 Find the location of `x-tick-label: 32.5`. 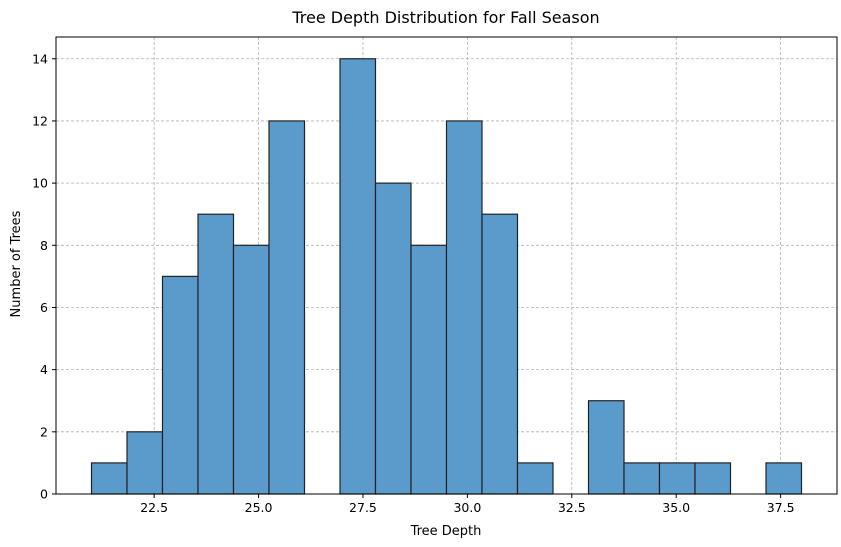

x-tick-label: 32.5 is located at coordinates (572, 507).